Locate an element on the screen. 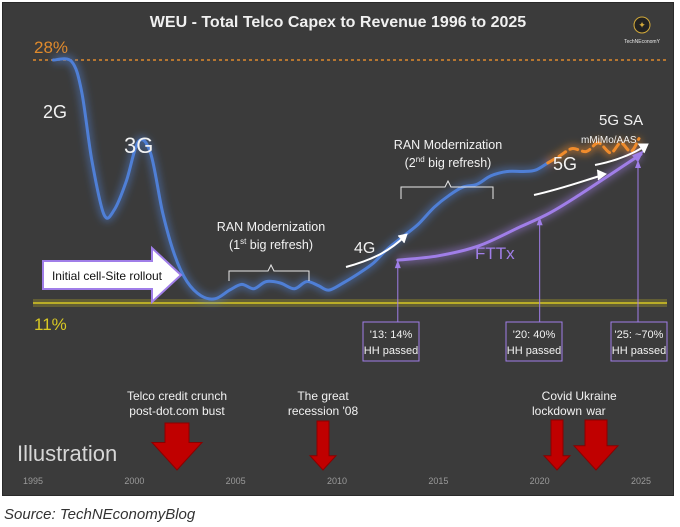  ref-band is located at coordinates (350, 303).